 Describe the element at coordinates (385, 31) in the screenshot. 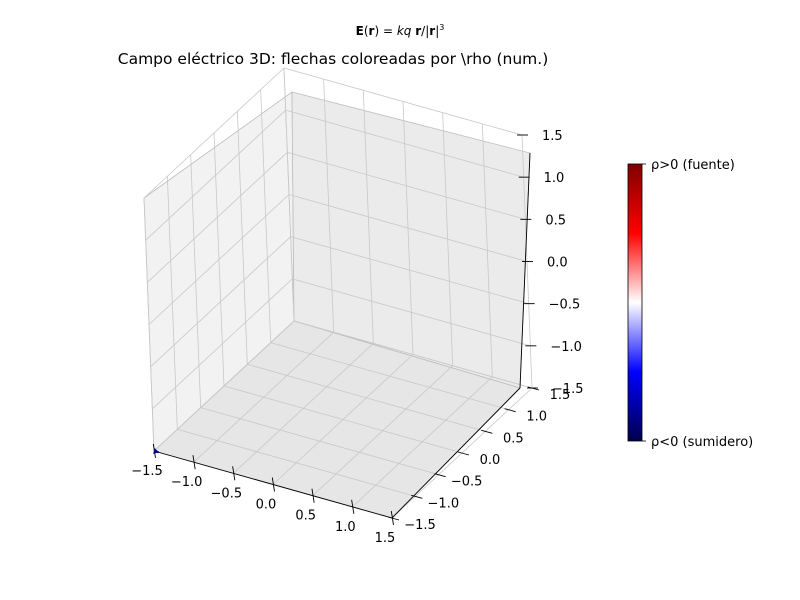

I see `suptitle-part: ) =` at that location.